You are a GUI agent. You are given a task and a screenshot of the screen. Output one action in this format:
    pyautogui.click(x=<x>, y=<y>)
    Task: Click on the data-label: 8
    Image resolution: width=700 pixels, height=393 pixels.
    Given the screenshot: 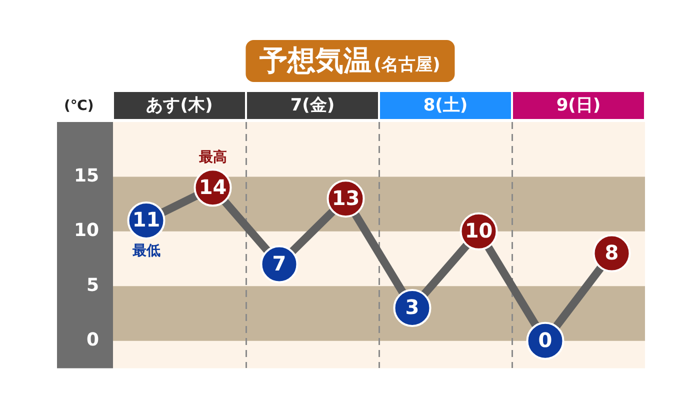 What is the action you would take?
    pyautogui.click(x=611, y=252)
    